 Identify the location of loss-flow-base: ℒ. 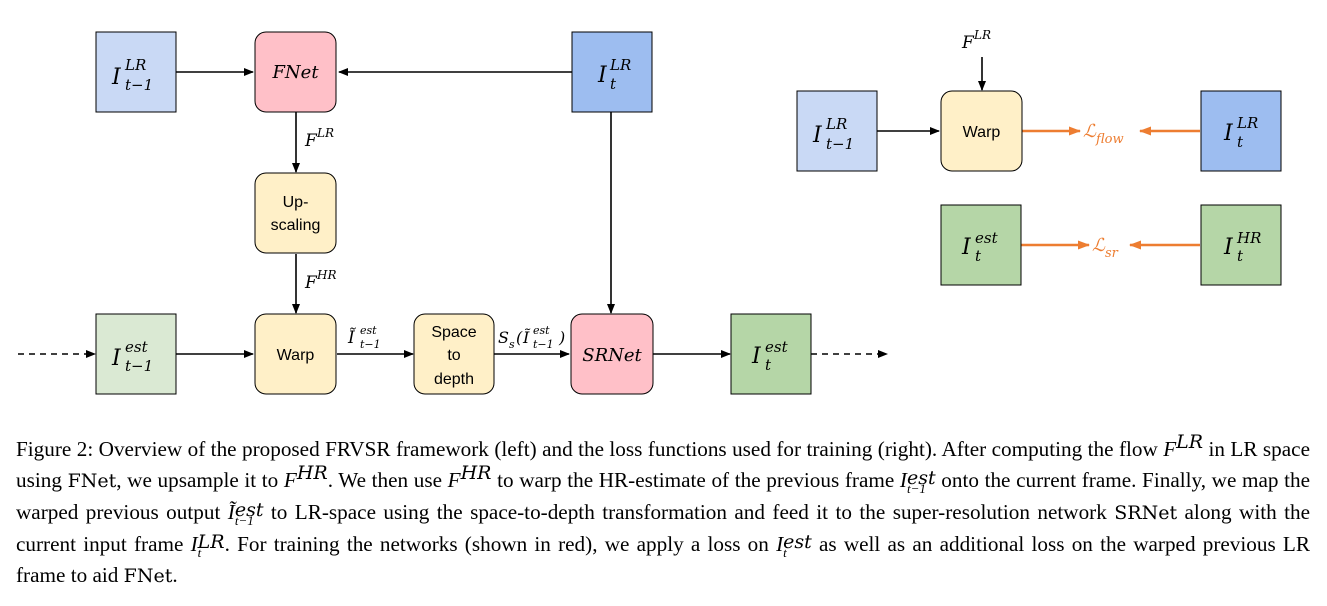
(1090, 131).